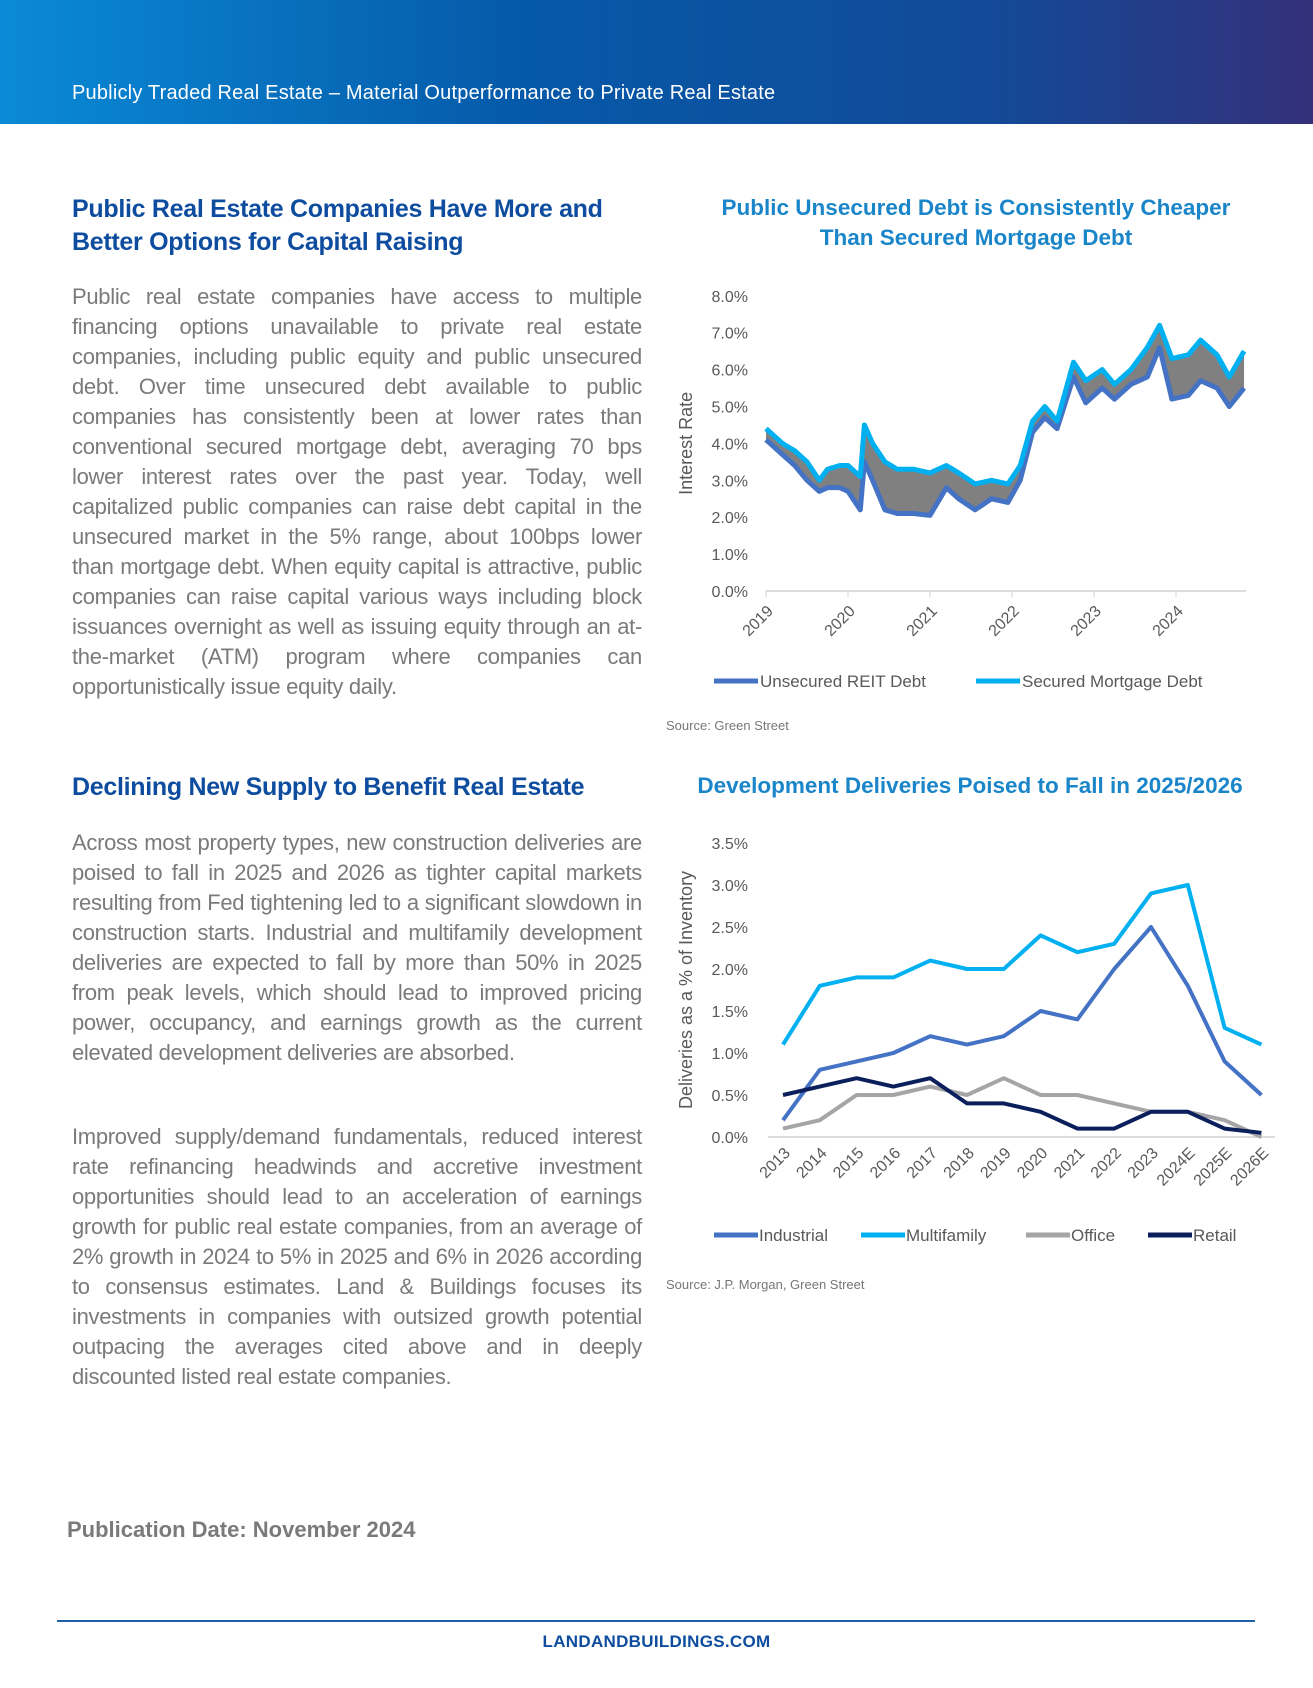 This screenshot has width=1313, height=1688. Describe the element at coordinates (848, 1163) in the screenshot. I see `chart2-x-tick: 2015` at that location.